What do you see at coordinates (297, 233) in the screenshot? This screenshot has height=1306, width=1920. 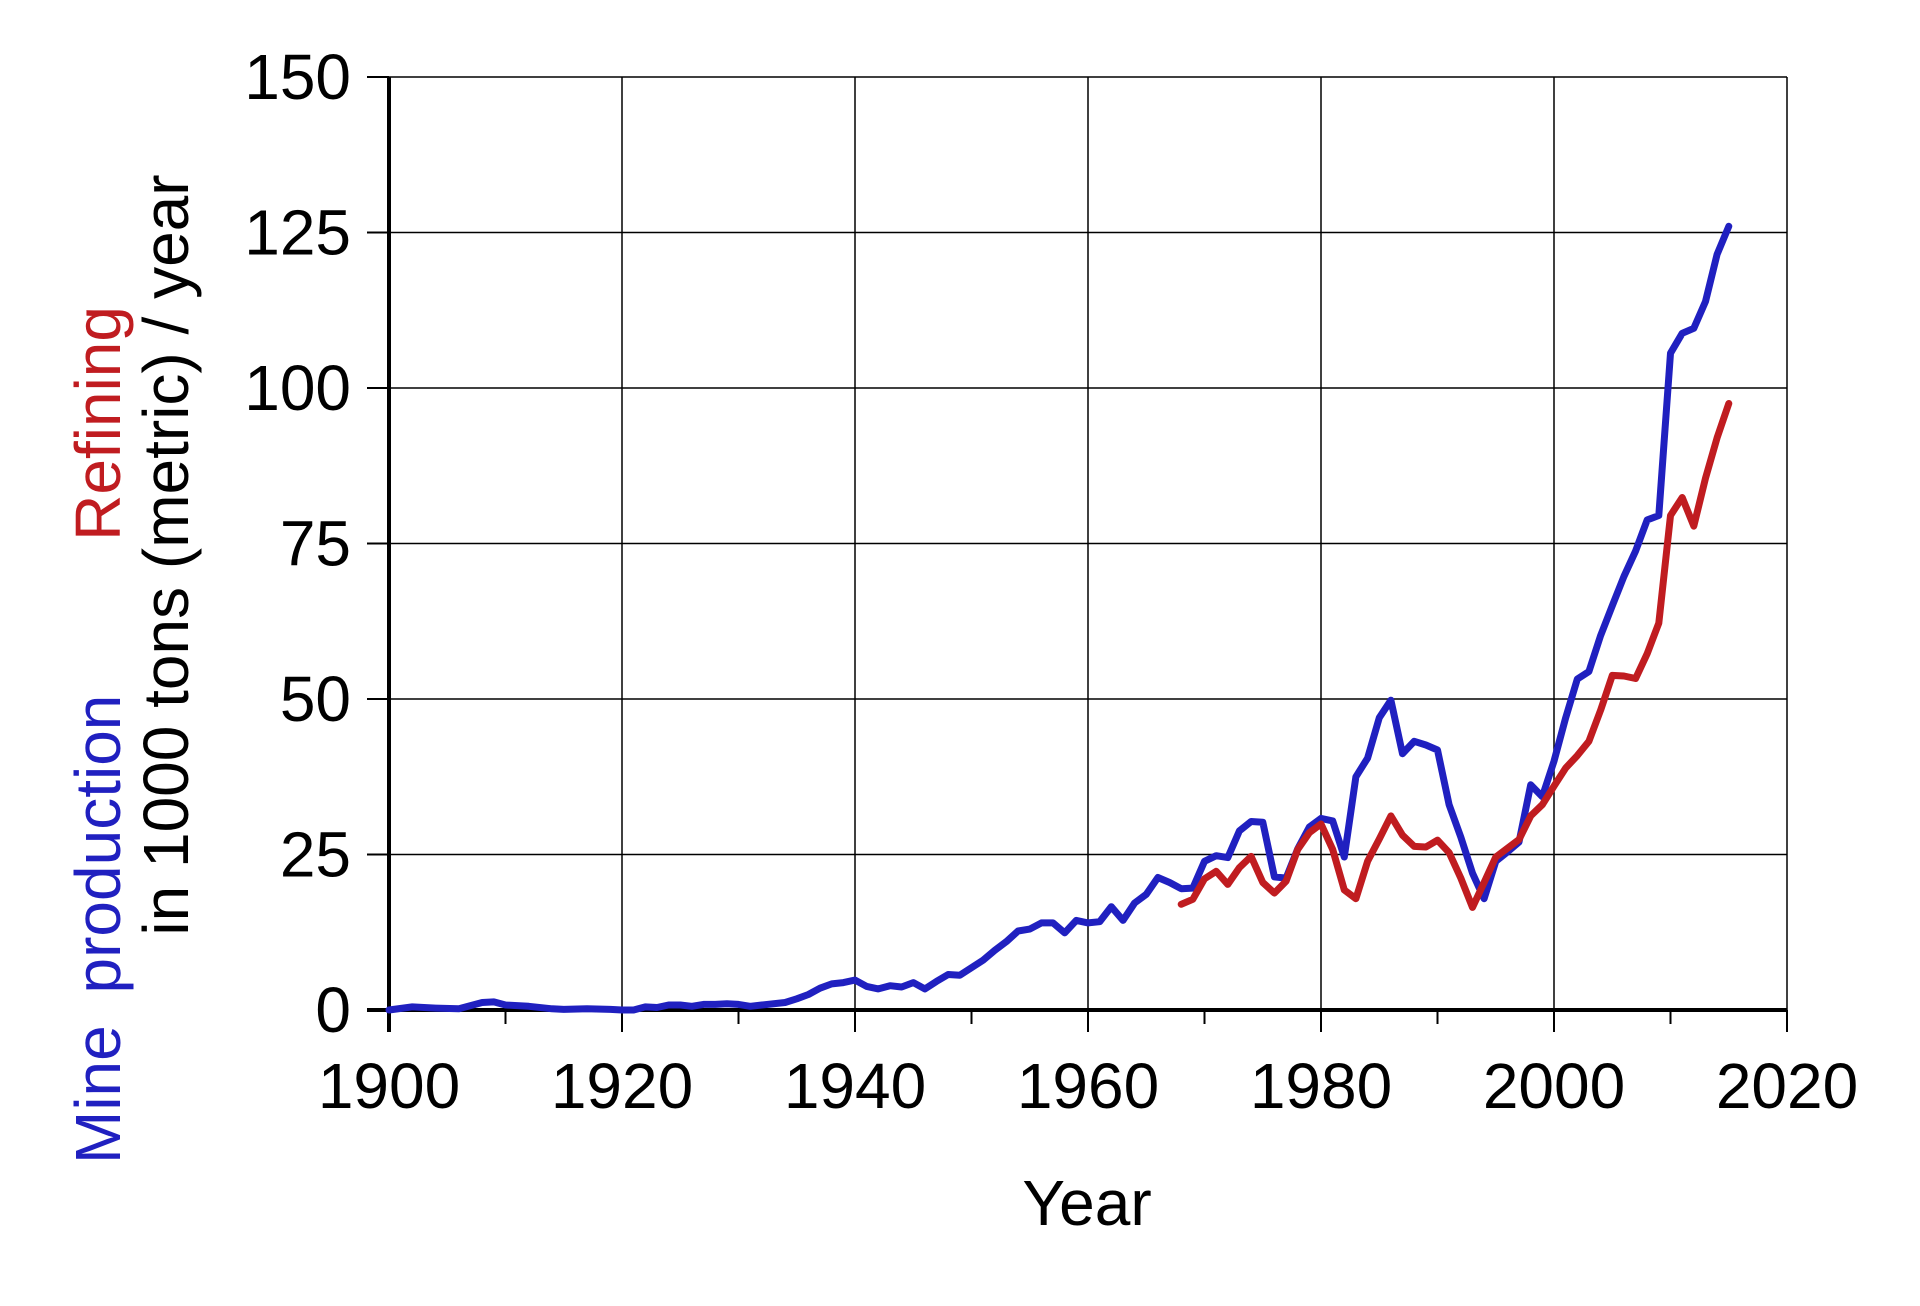 I see `y-tick-label: 125` at bounding box center [297, 233].